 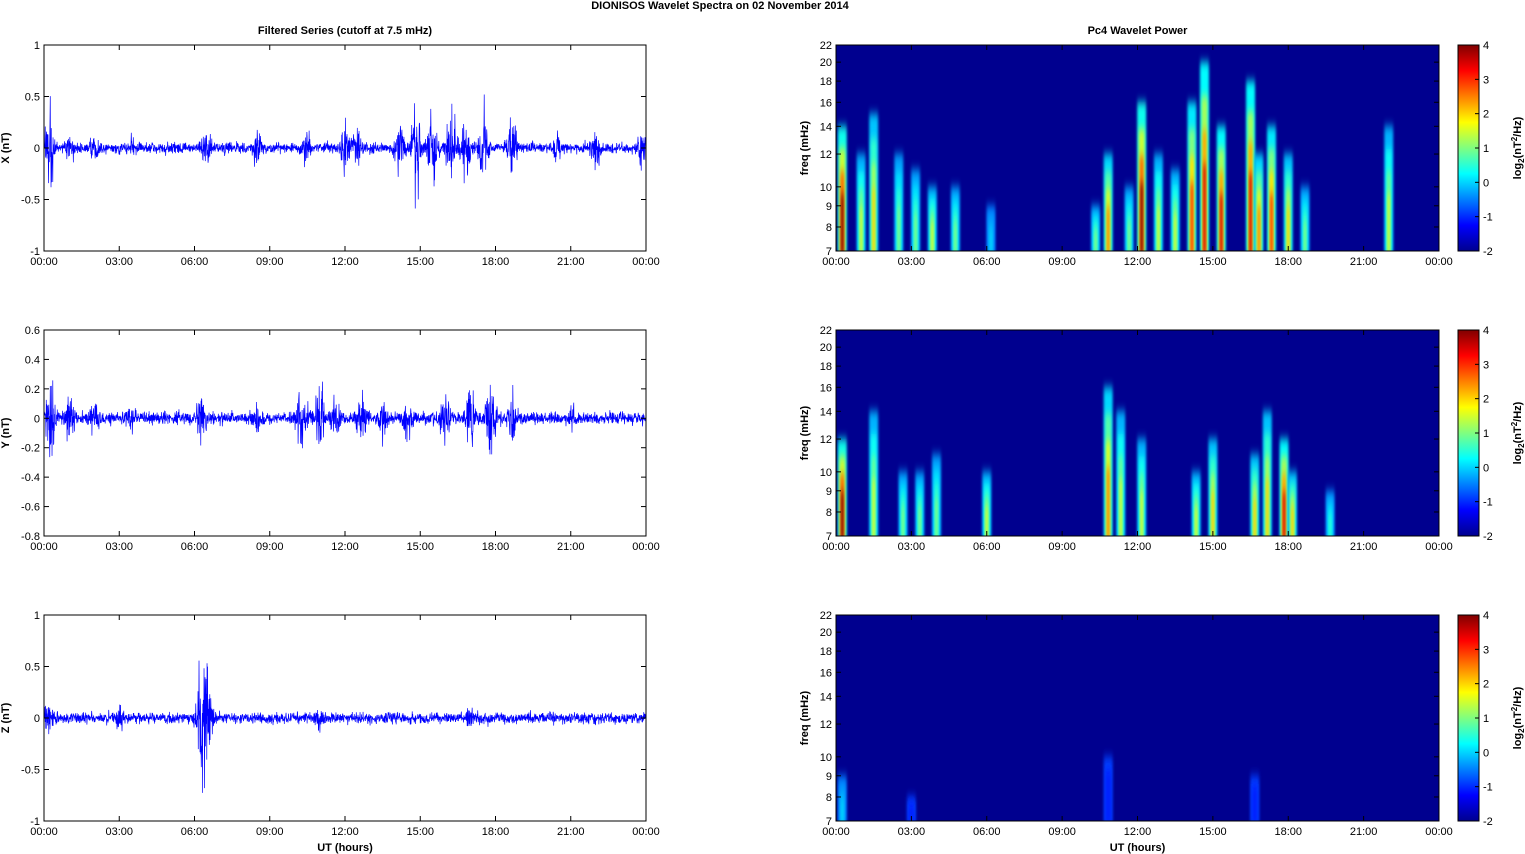 I want to click on y-tick-label: -0.6, so click(x=30, y=508).